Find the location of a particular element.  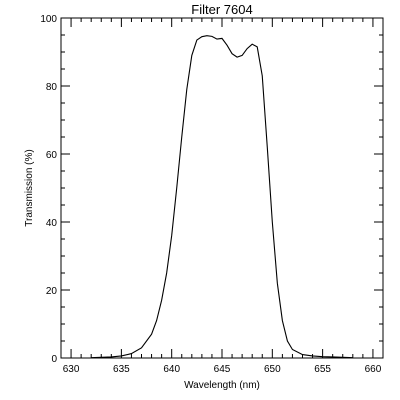

x-axis-label: Wavelength (nm) is located at coordinates (222, 385).